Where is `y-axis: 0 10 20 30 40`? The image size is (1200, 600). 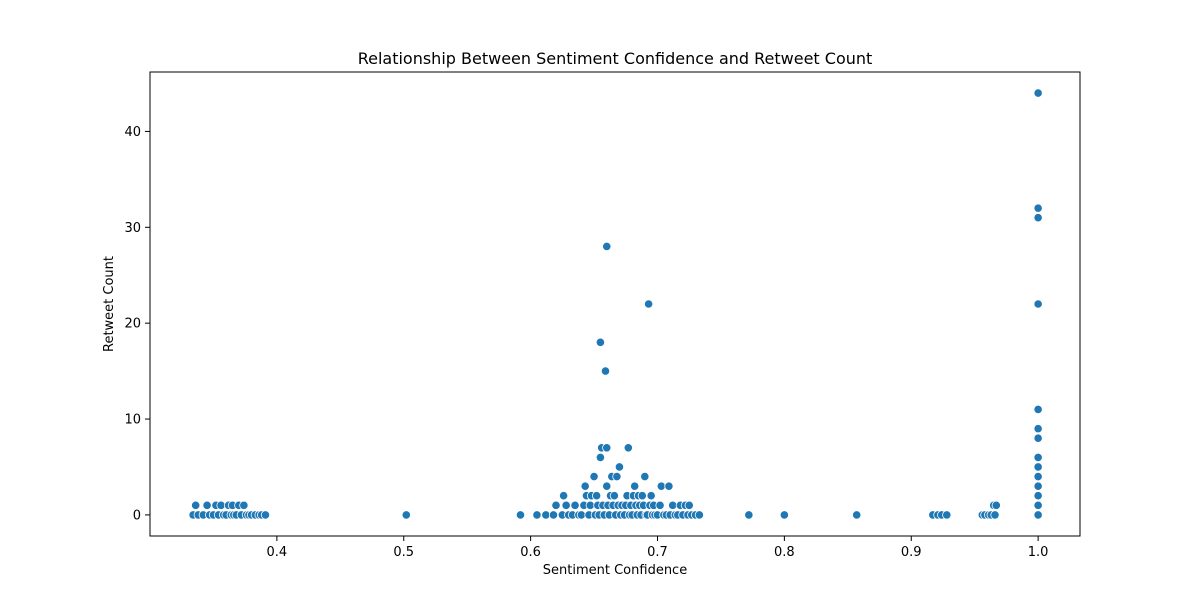 y-axis: 0 10 20 30 40 is located at coordinates (137, 324).